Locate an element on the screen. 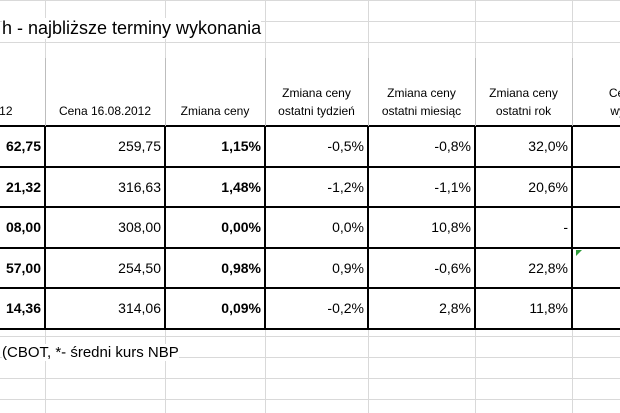 The width and height of the screenshot is (620, 413). table-cell: 2,8% is located at coordinates (421, 308).